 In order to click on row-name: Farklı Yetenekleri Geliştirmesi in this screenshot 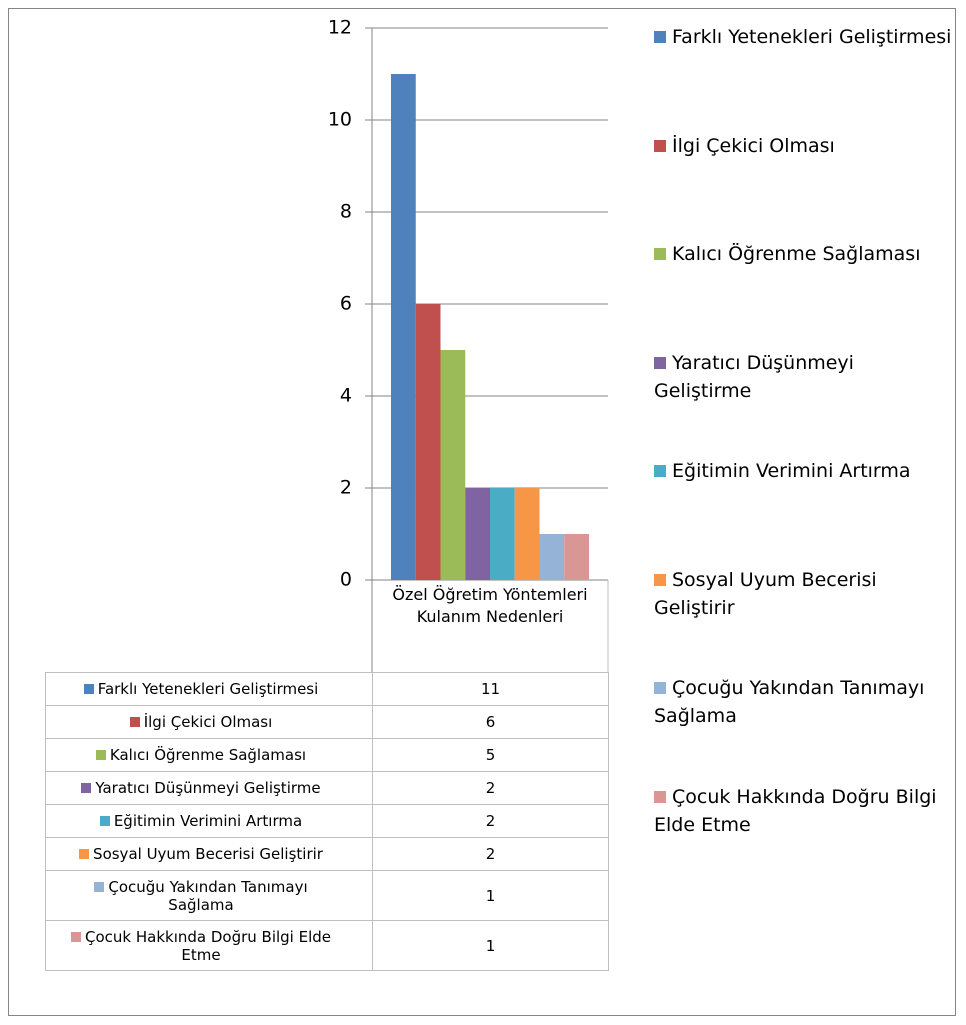, I will do `click(208, 689)`.